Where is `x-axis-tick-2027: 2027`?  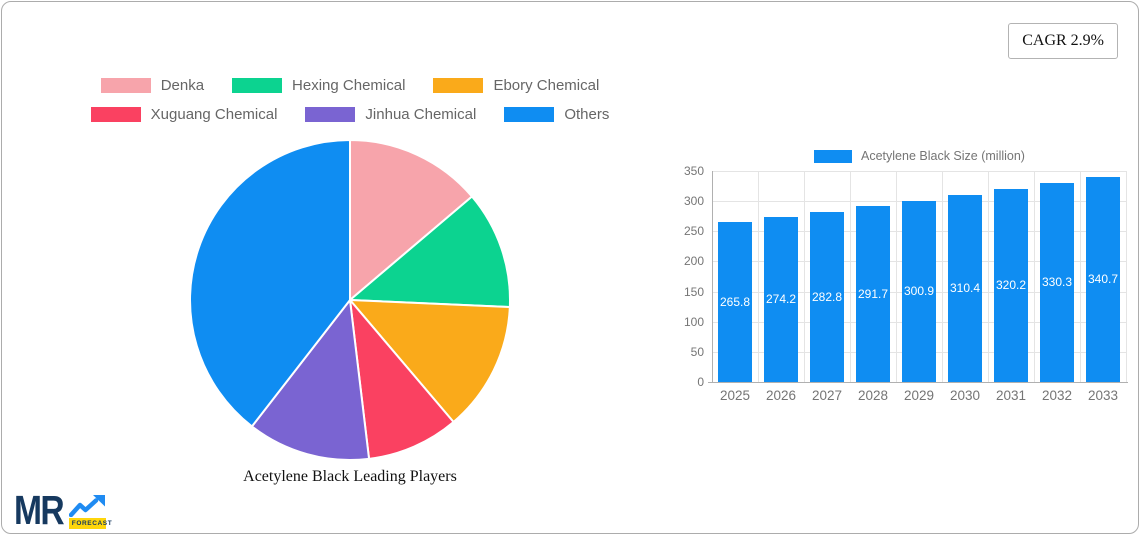
x-axis-tick-2027: 2027 is located at coordinates (827, 395).